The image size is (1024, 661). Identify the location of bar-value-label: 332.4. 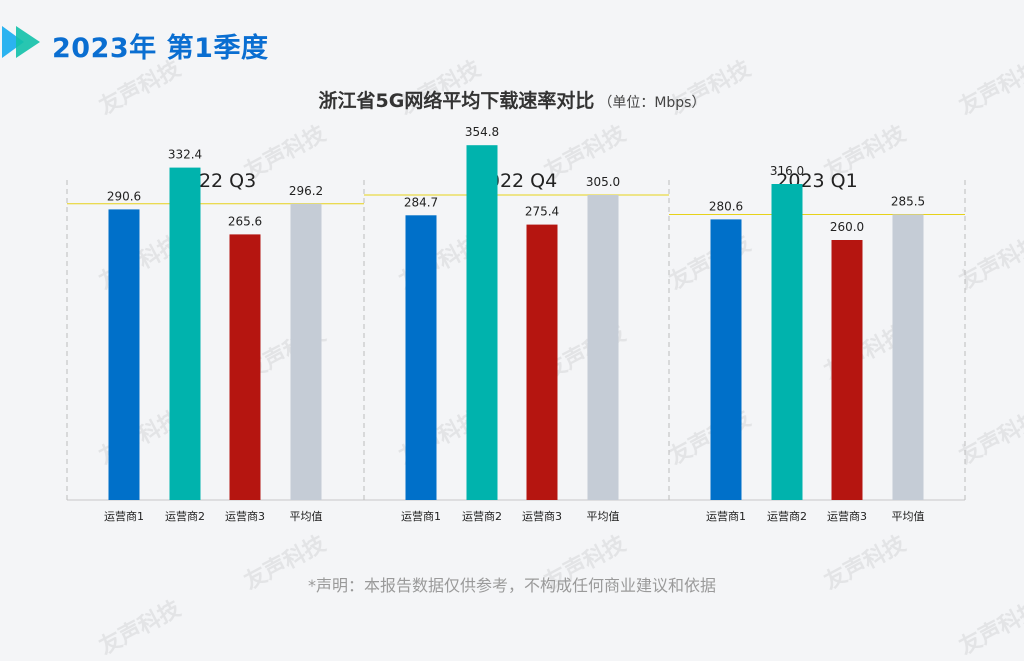
(185, 155).